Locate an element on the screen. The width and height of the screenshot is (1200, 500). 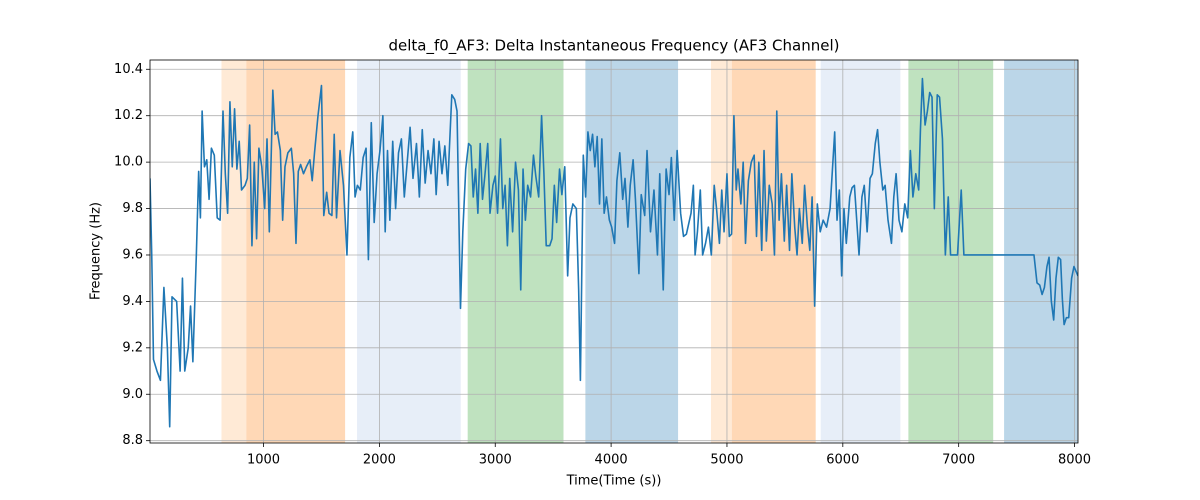
y-tick-label: 10.4 is located at coordinates (128, 69).